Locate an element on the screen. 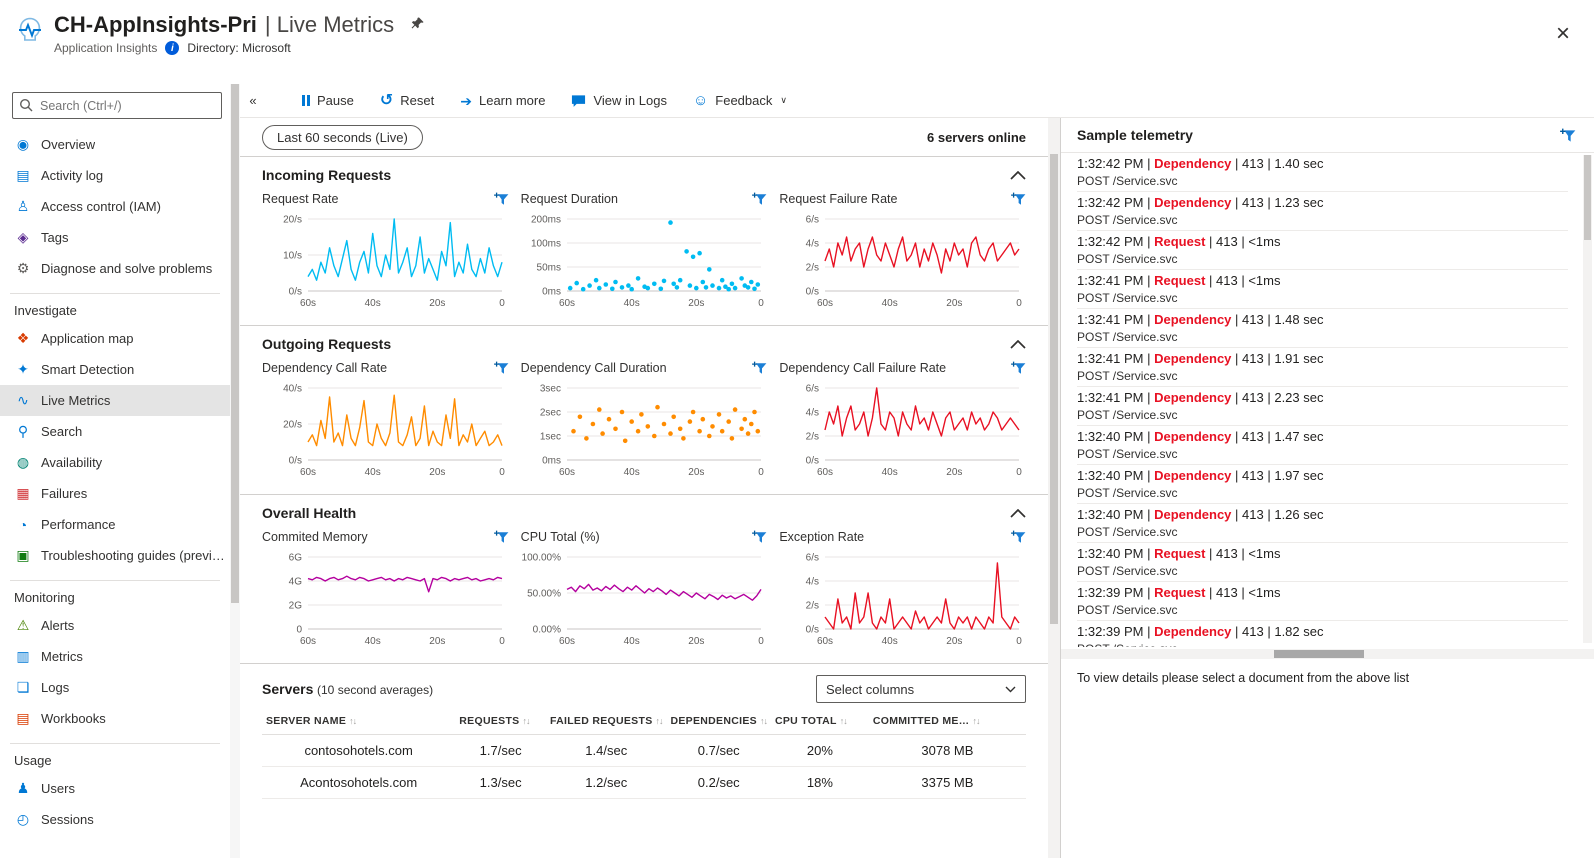 The image size is (1594, 858). command-bar: « Pause ↺ Reset ➔ Learn more Vi is located at coordinates (917, 101).